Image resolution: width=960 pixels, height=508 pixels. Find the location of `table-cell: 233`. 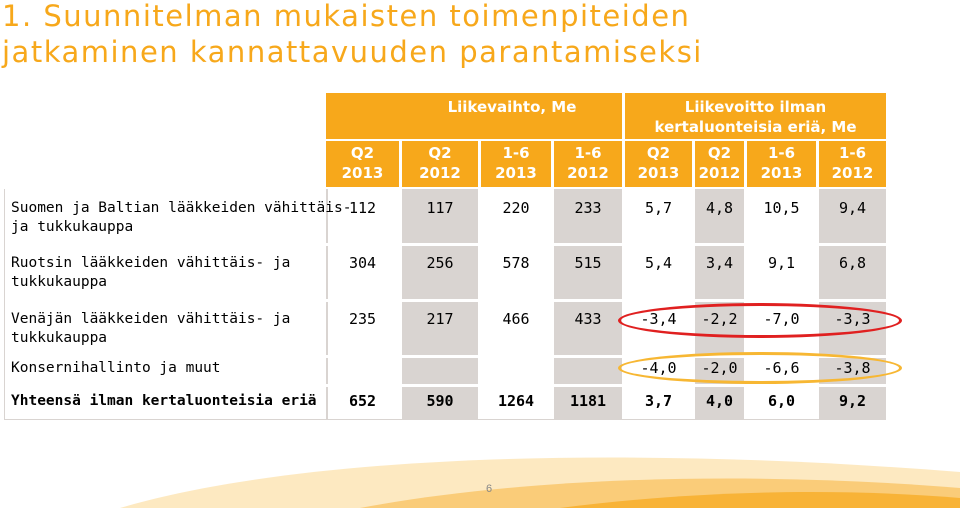

table-cell: 233 is located at coordinates (588, 208).